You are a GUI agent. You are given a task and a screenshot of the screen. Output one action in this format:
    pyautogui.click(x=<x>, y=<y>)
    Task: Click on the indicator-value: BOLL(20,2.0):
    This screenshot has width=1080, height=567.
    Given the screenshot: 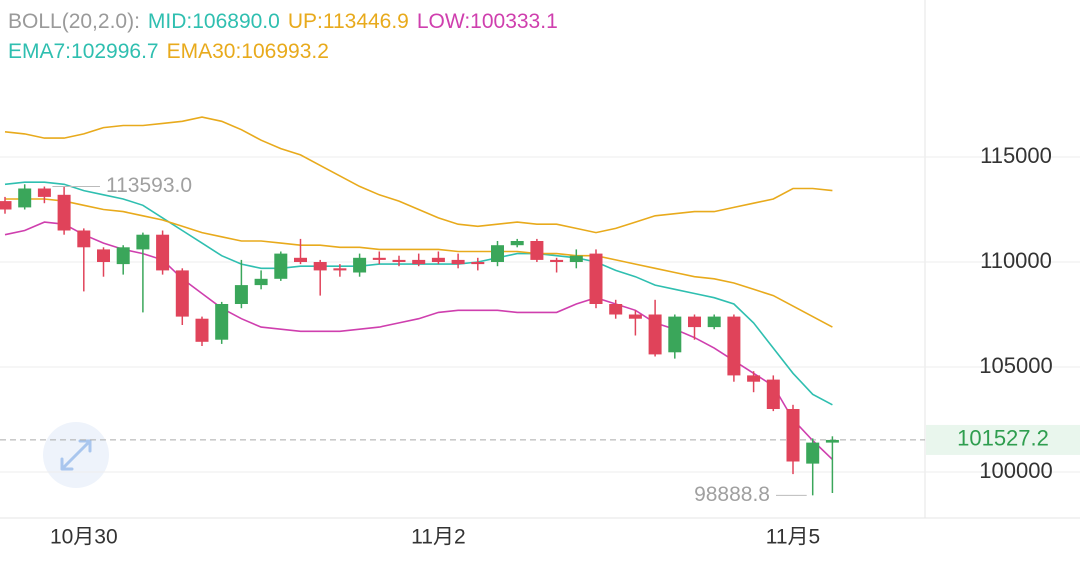 What is the action you would take?
    pyautogui.click(x=74, y=21)
    